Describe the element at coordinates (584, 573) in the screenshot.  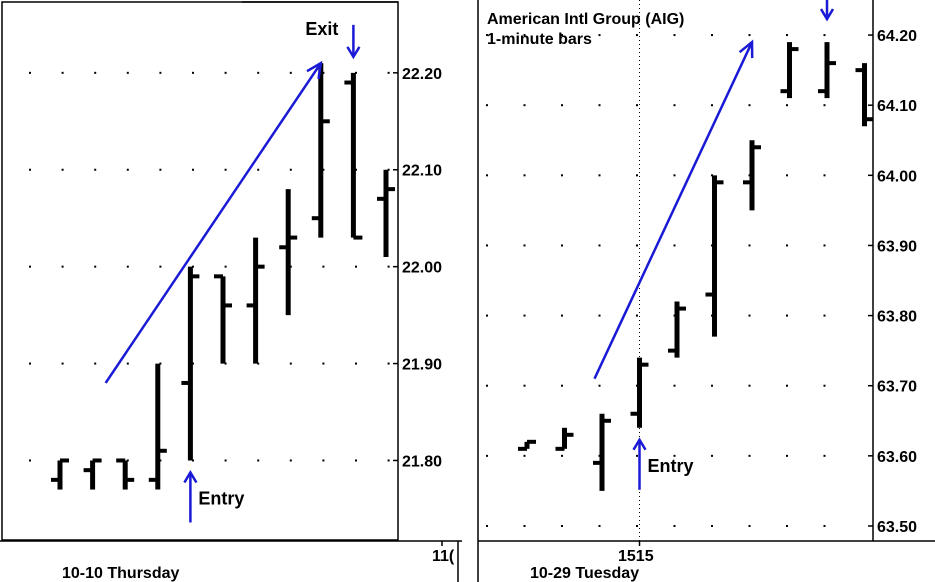
I see `right-date-label: 10-29 Tuesday` at that location.